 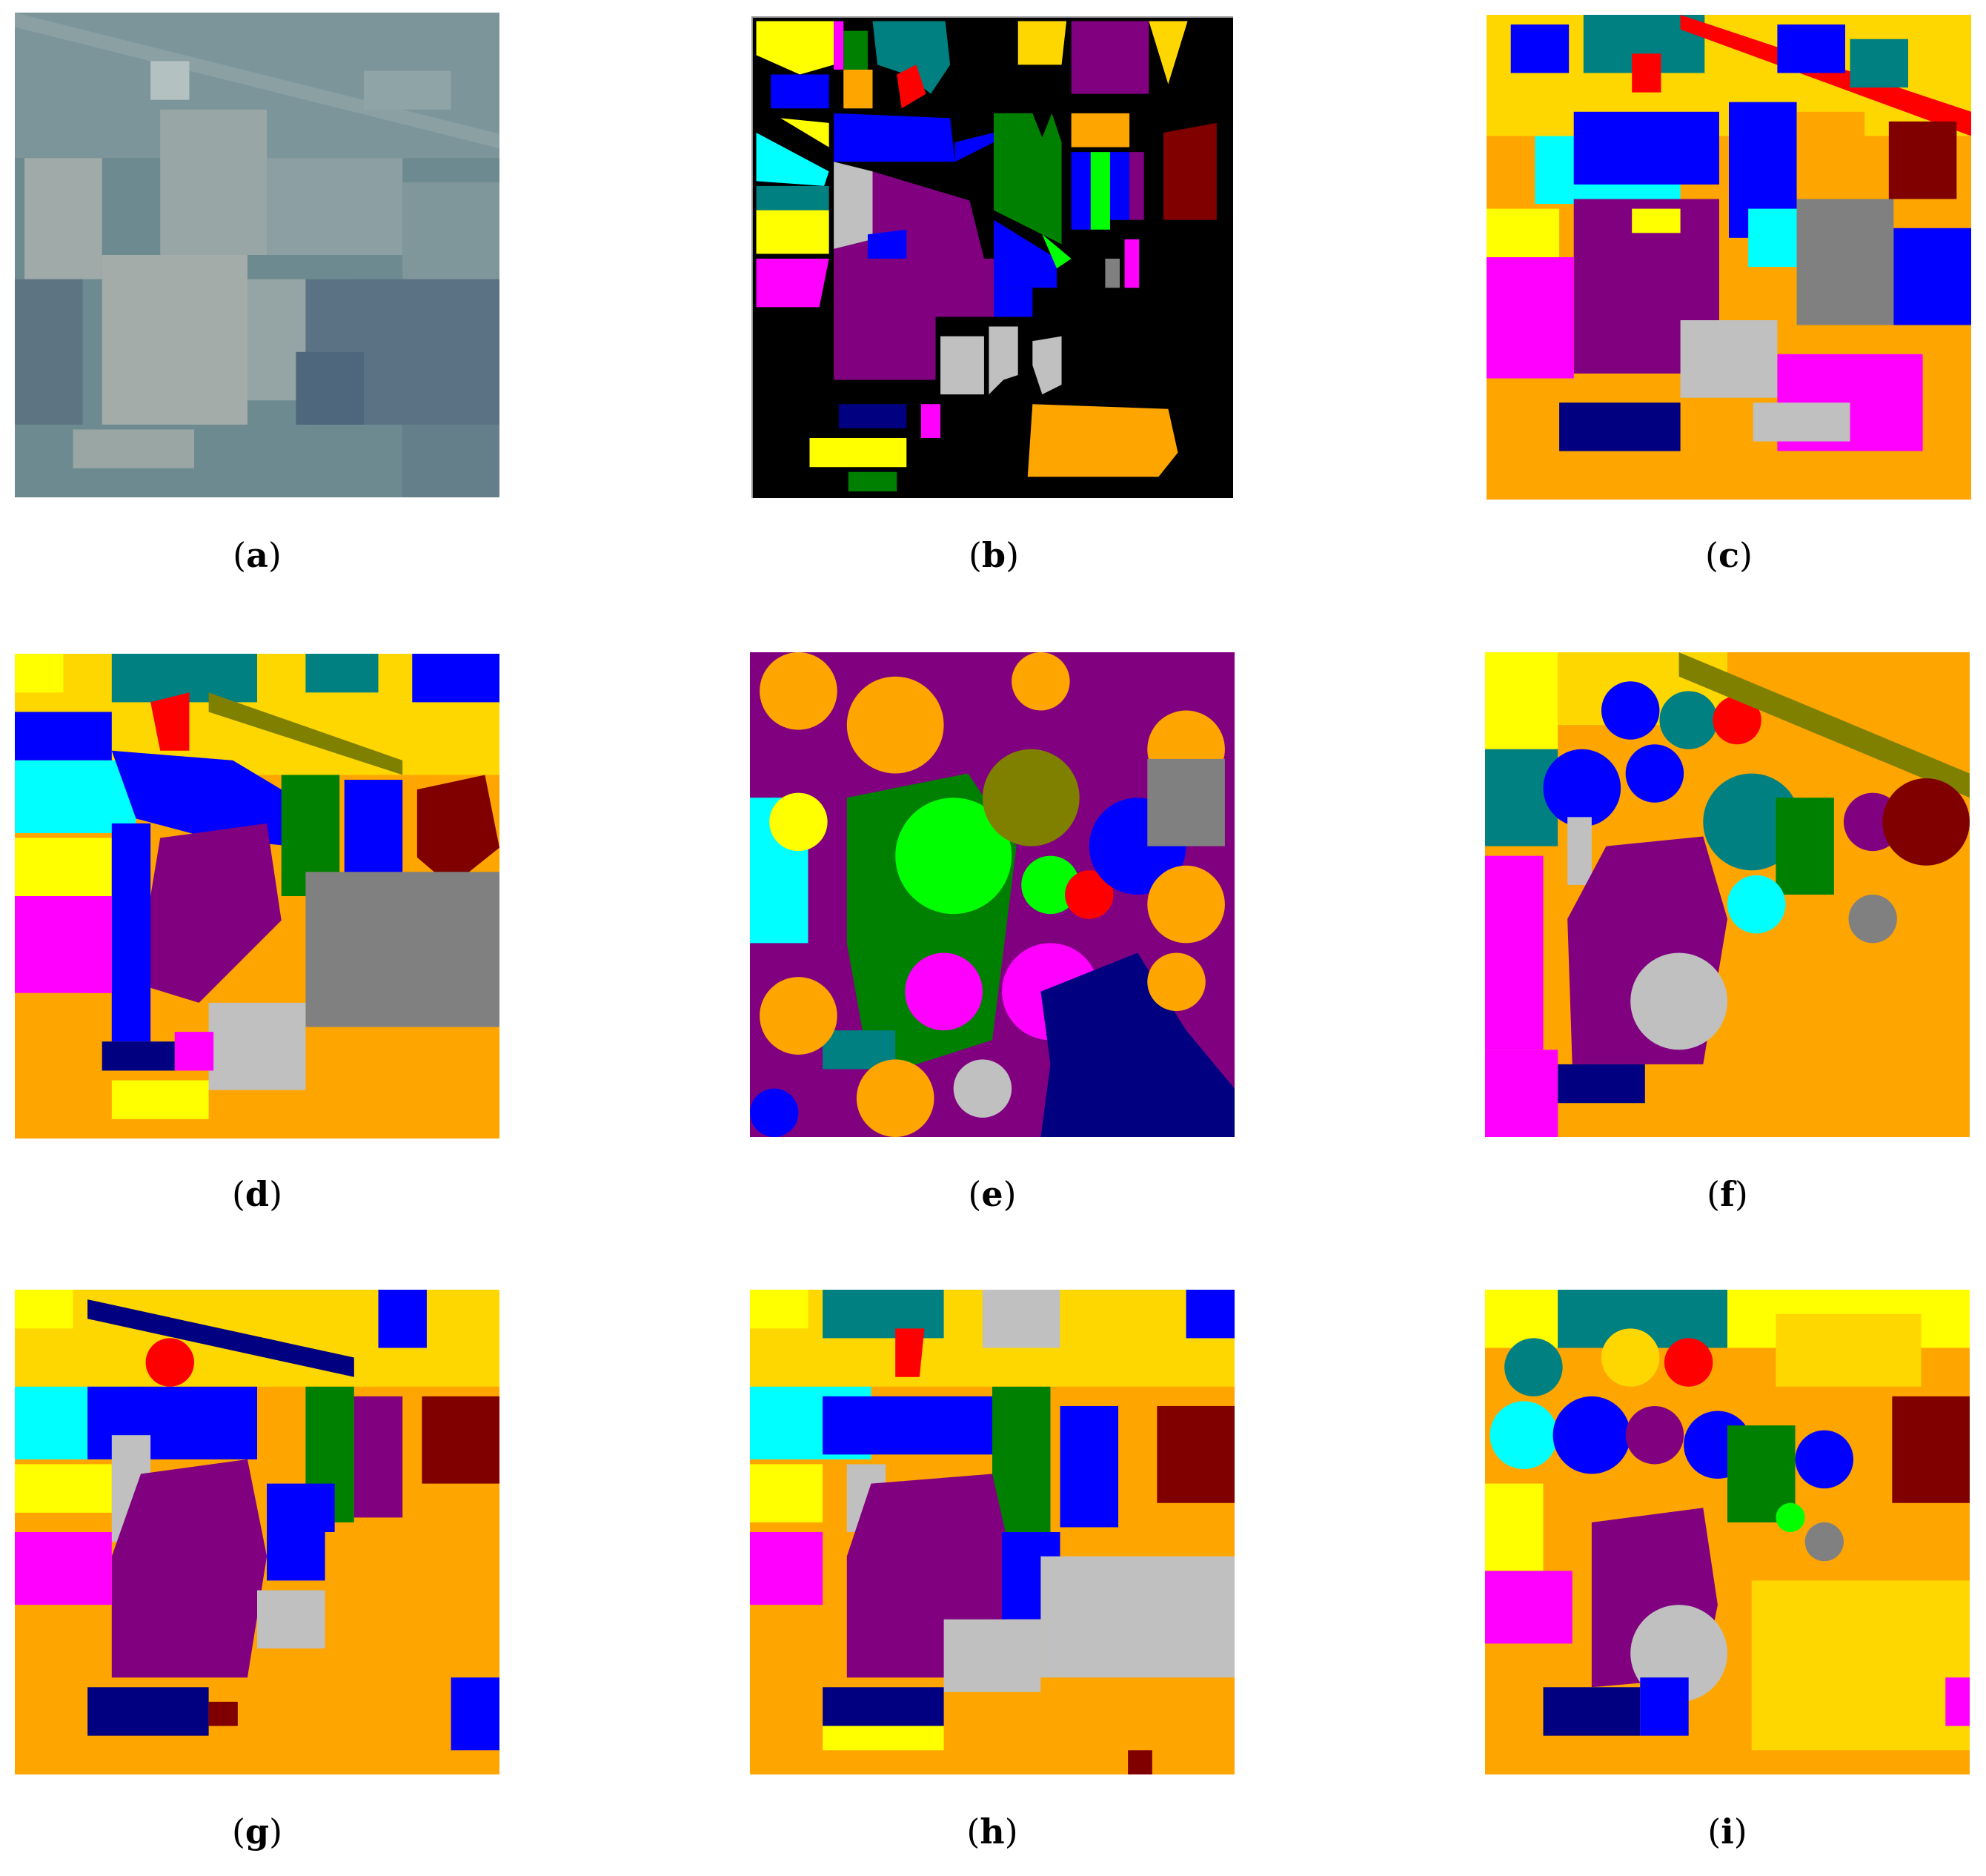 I want to click on classification-map-h, so click(x=992, y=1532).